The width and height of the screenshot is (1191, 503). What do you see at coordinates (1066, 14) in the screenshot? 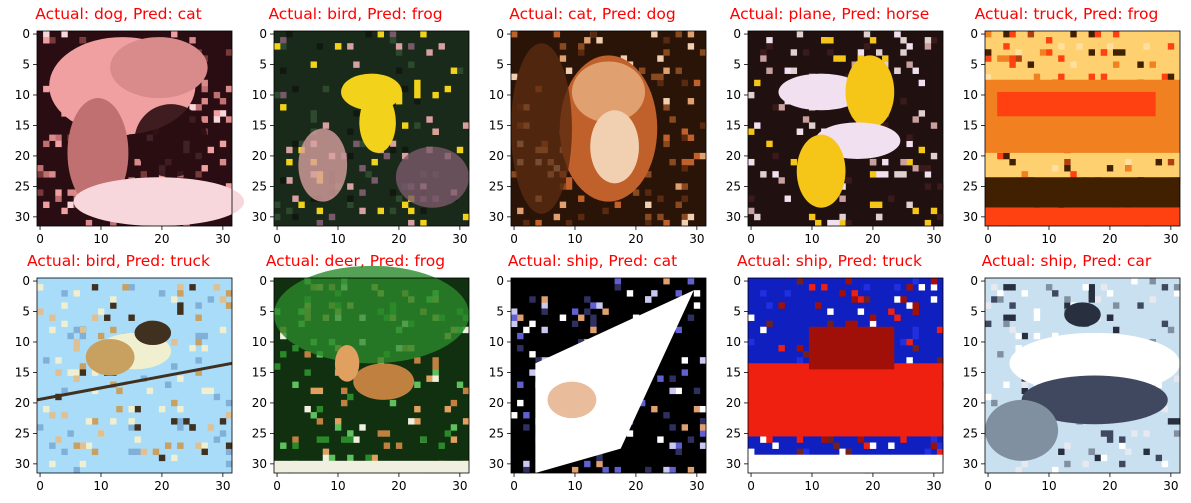
I see `panel-title: Actual: truck, Pred: frog` at bounding box center [1066, 14].